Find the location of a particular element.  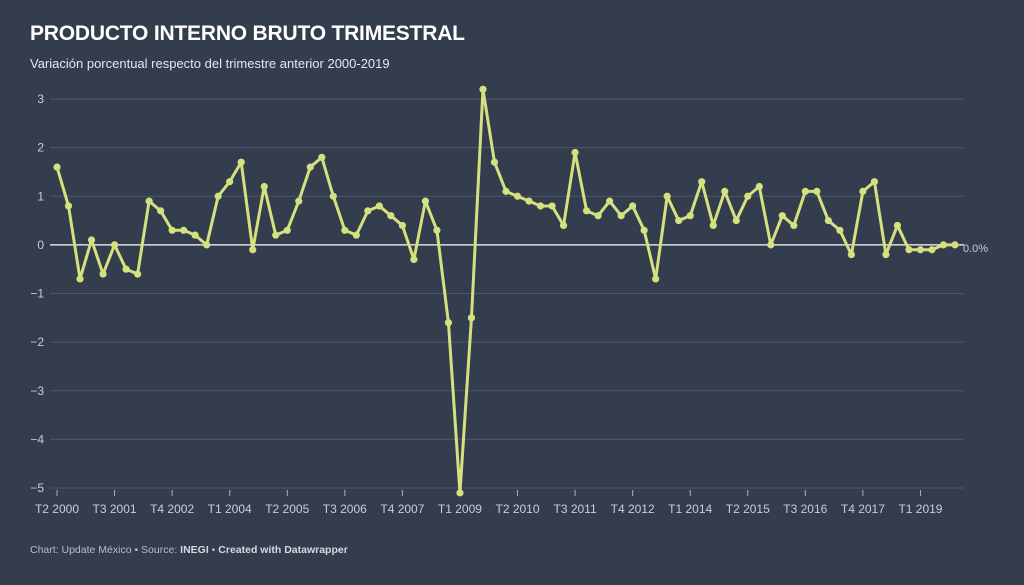

x-tick-label: T2 2015 is located at coordinates (748, 509).